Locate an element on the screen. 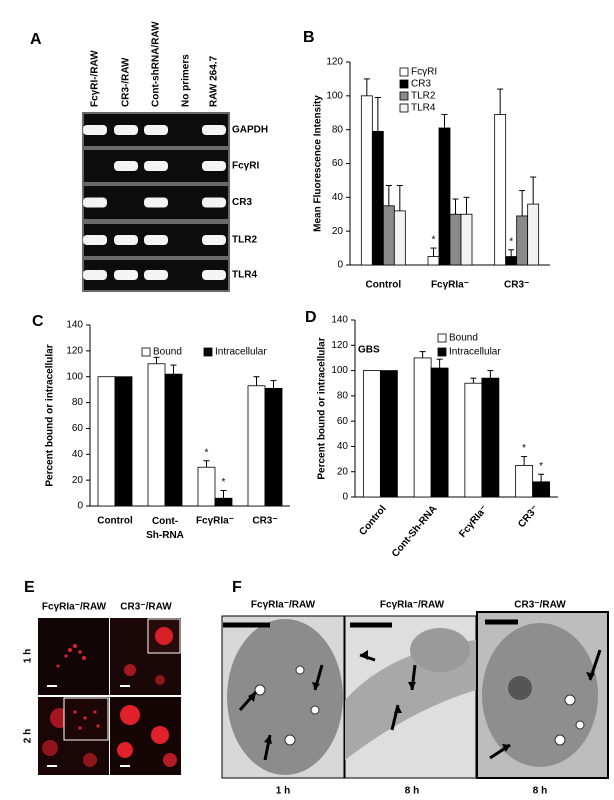  x-tick-label: CR3⁻ is located at coordinates (528, 517).